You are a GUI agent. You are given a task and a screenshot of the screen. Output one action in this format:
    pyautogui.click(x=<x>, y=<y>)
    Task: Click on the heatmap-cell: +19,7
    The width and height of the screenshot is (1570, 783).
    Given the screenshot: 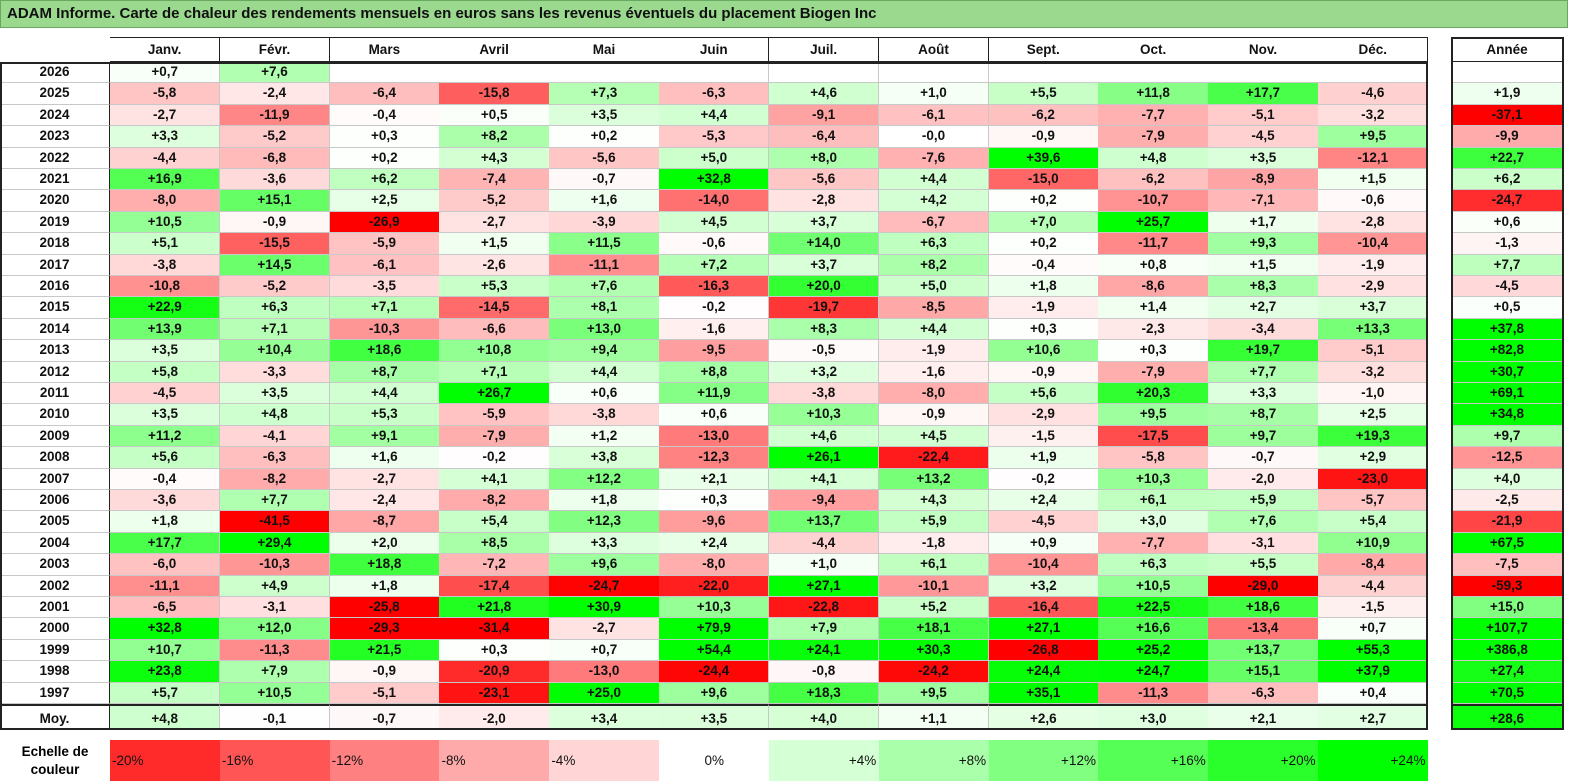 What is the action you would take?
    pyautogui.click(x=1263, y=351)
    